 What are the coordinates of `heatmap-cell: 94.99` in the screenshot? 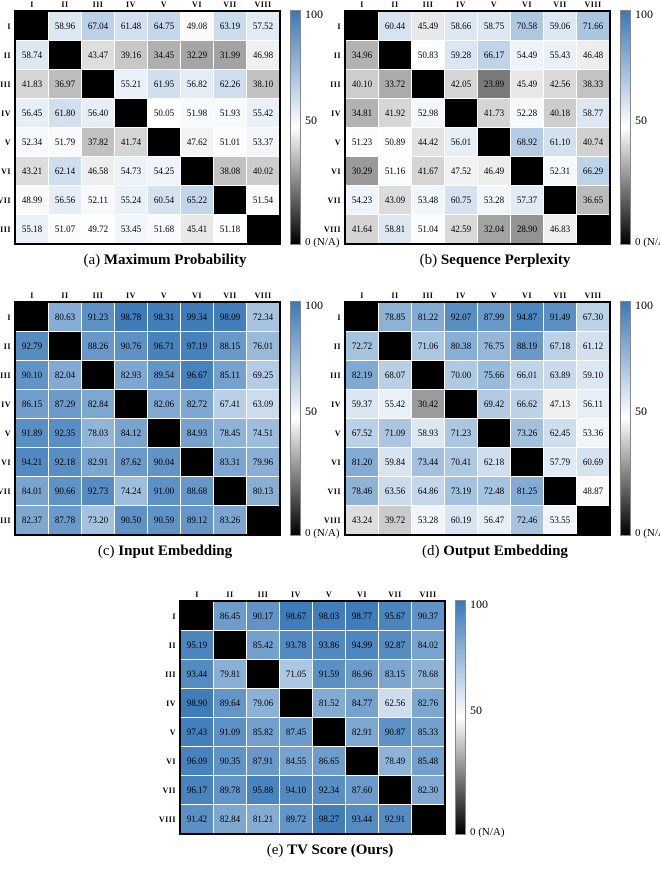 It's located at (362, 645).